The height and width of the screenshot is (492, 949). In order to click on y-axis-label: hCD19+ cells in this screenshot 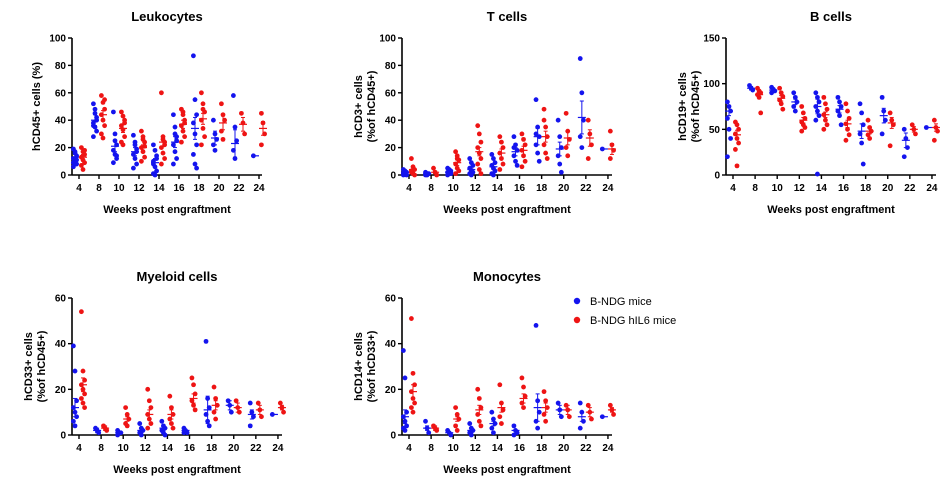, I will do `click(683, 106)`.